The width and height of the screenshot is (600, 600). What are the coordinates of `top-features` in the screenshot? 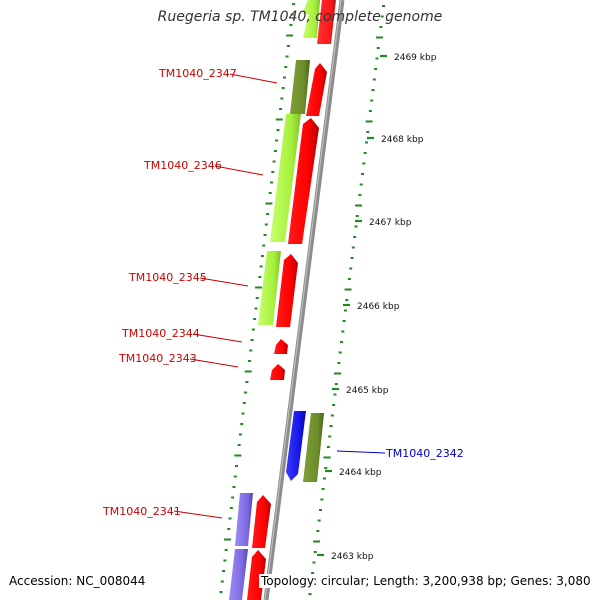 It's located at (319, 22).